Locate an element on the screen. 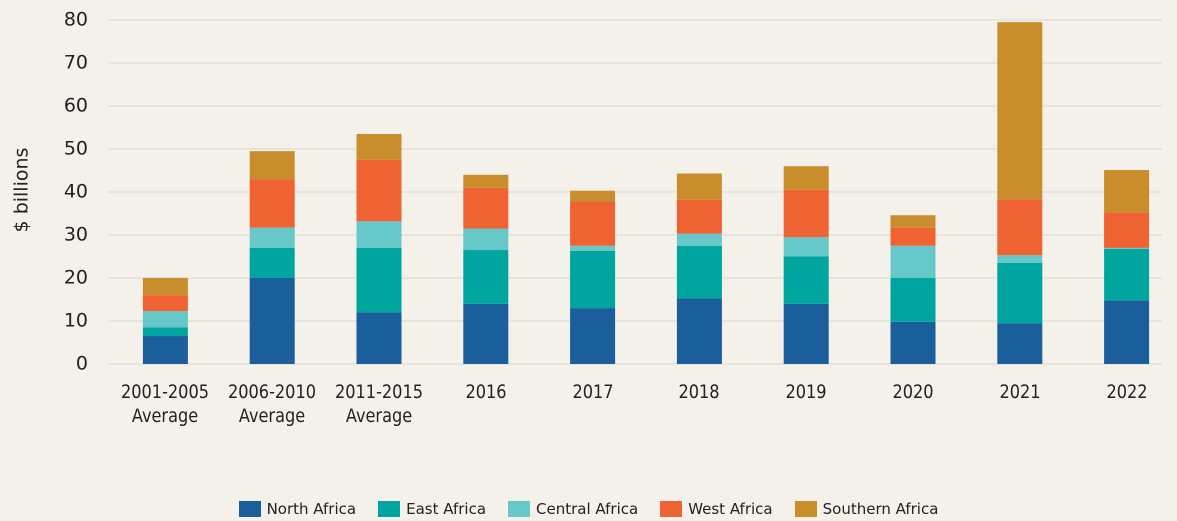  x-tick-label: 2016 is located at coordinates (486, 392).